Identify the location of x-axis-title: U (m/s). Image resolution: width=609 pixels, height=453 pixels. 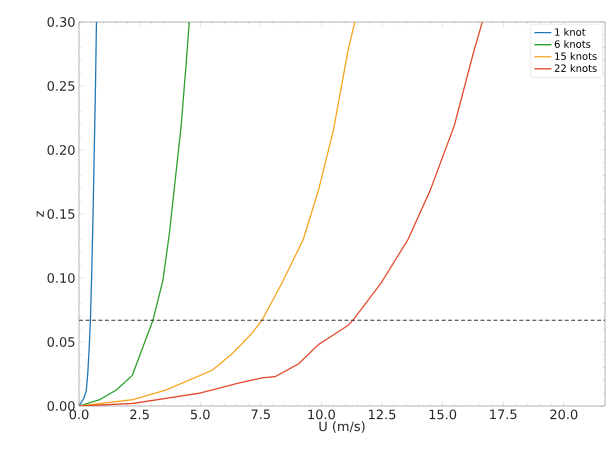
(342, 427).